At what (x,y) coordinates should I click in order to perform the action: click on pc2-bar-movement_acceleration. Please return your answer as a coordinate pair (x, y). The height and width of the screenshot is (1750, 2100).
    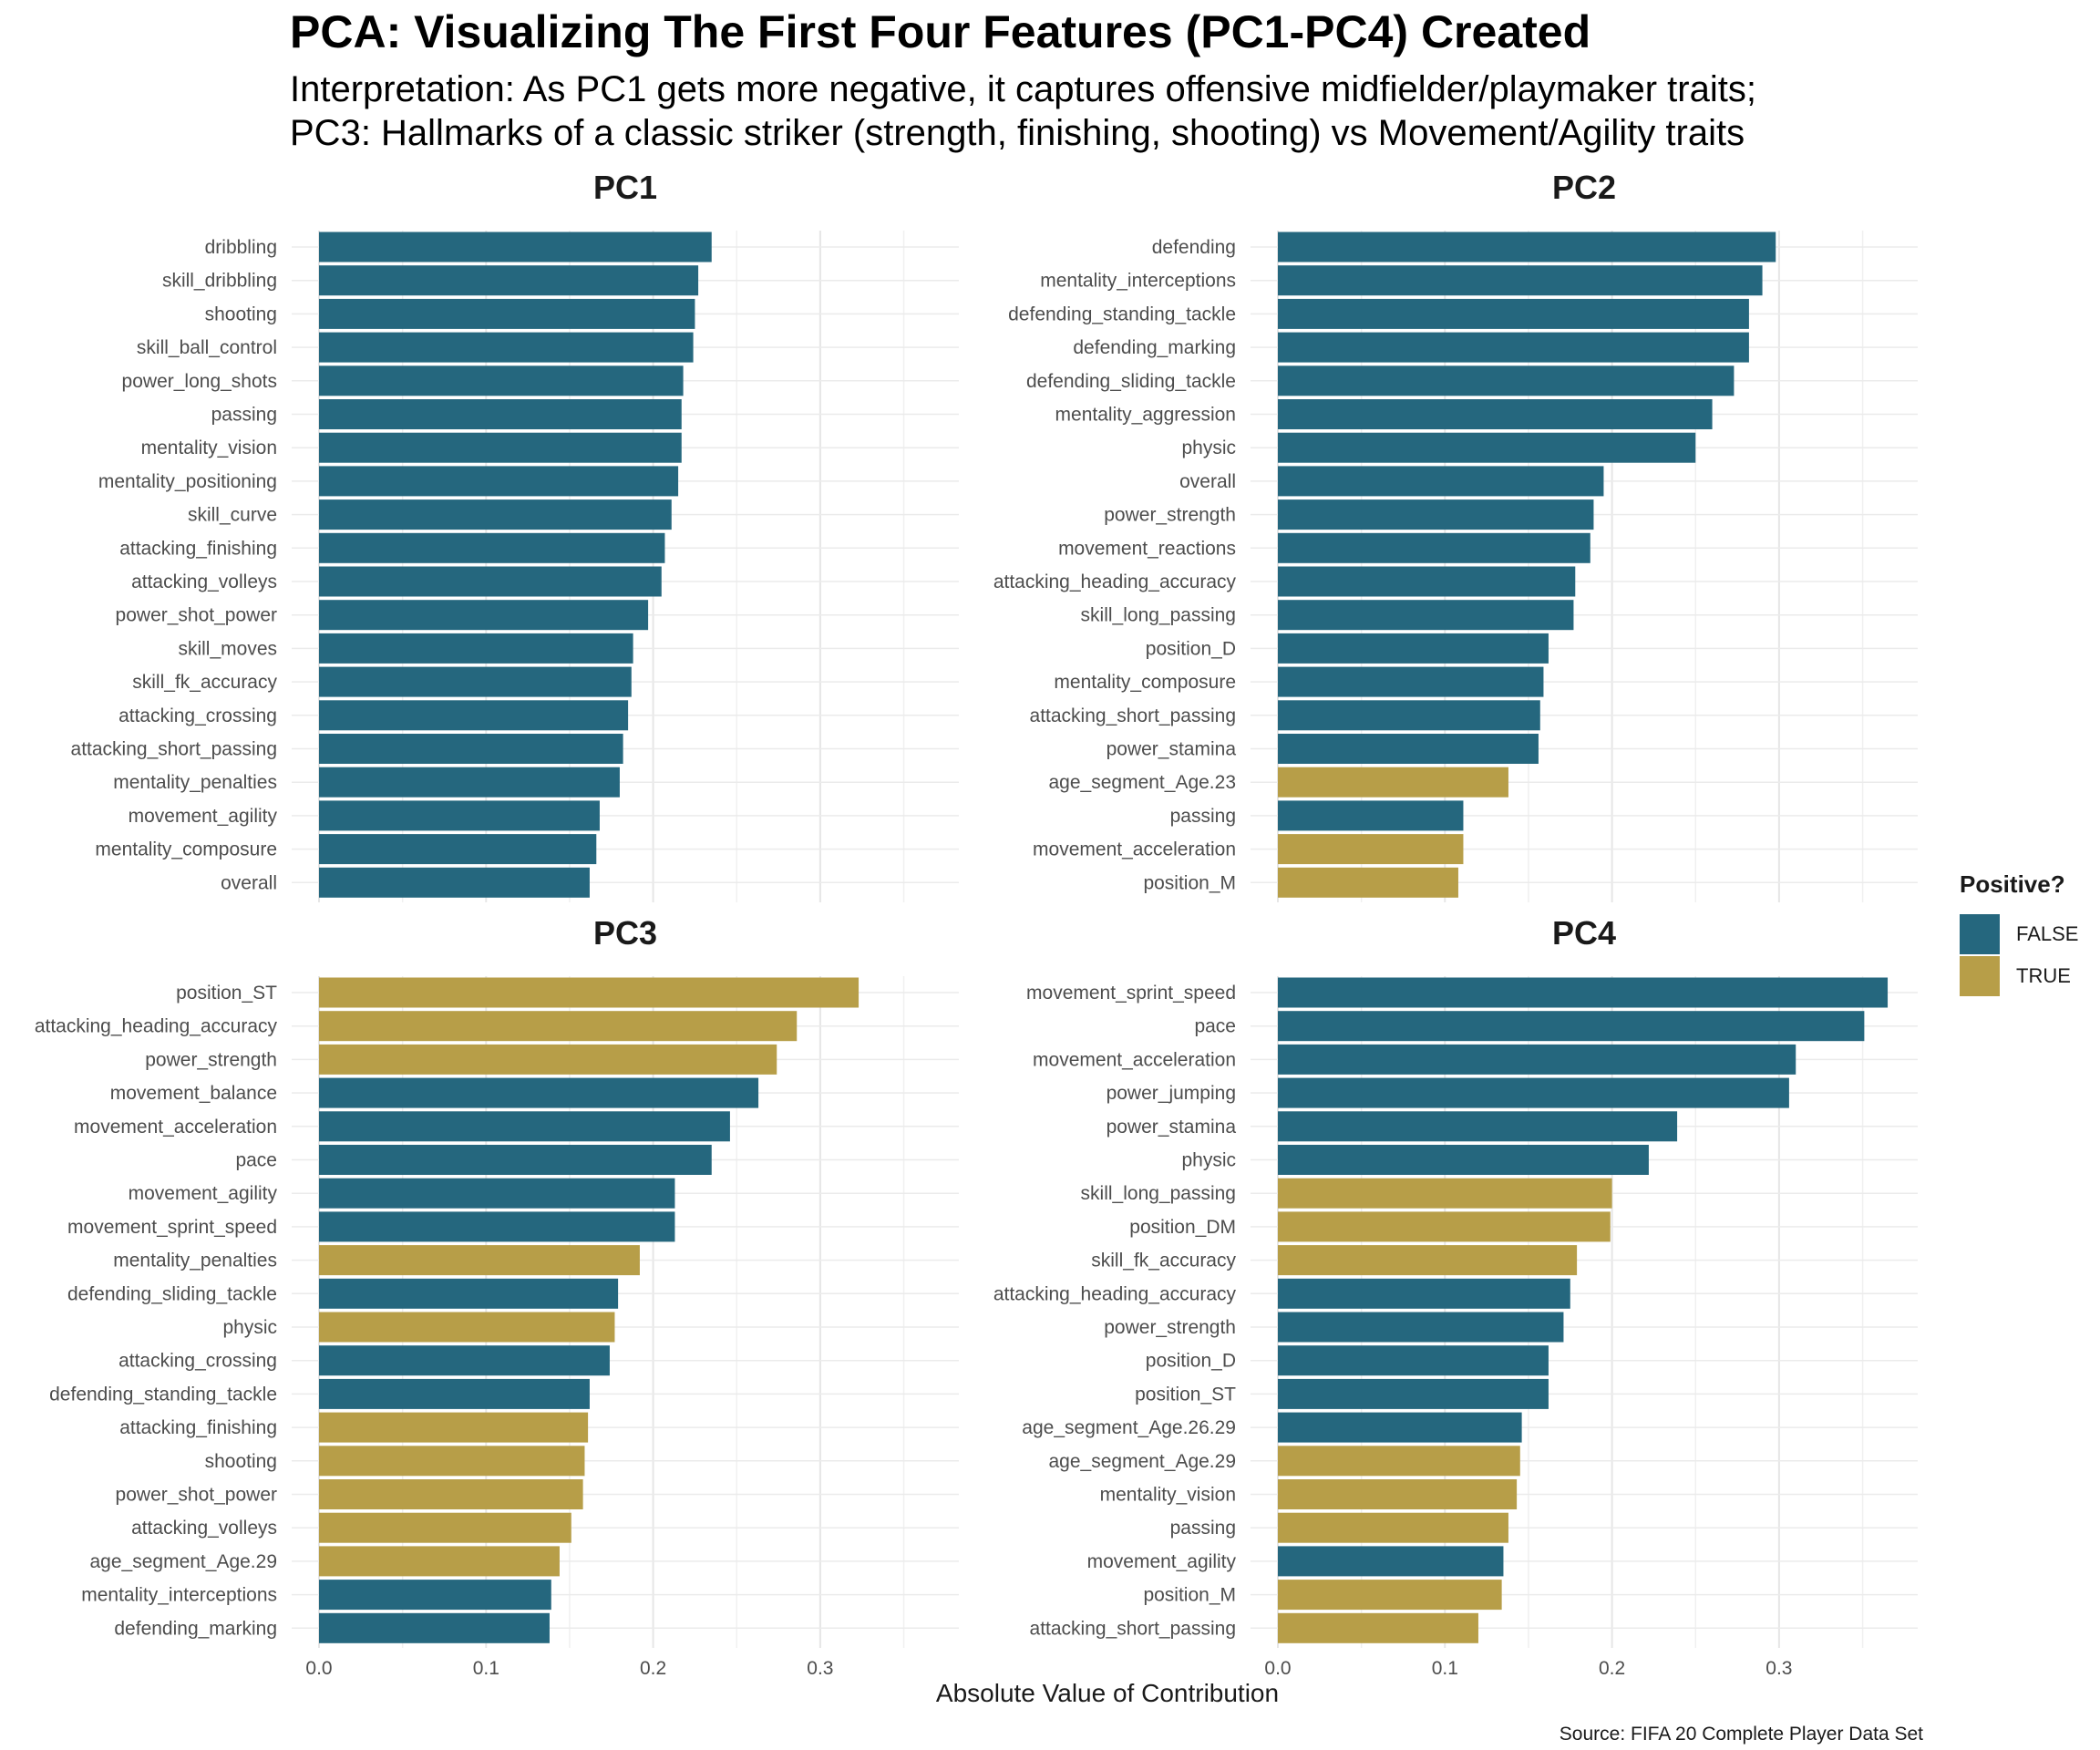
    Looking at the image, I should click on (1371, 850).